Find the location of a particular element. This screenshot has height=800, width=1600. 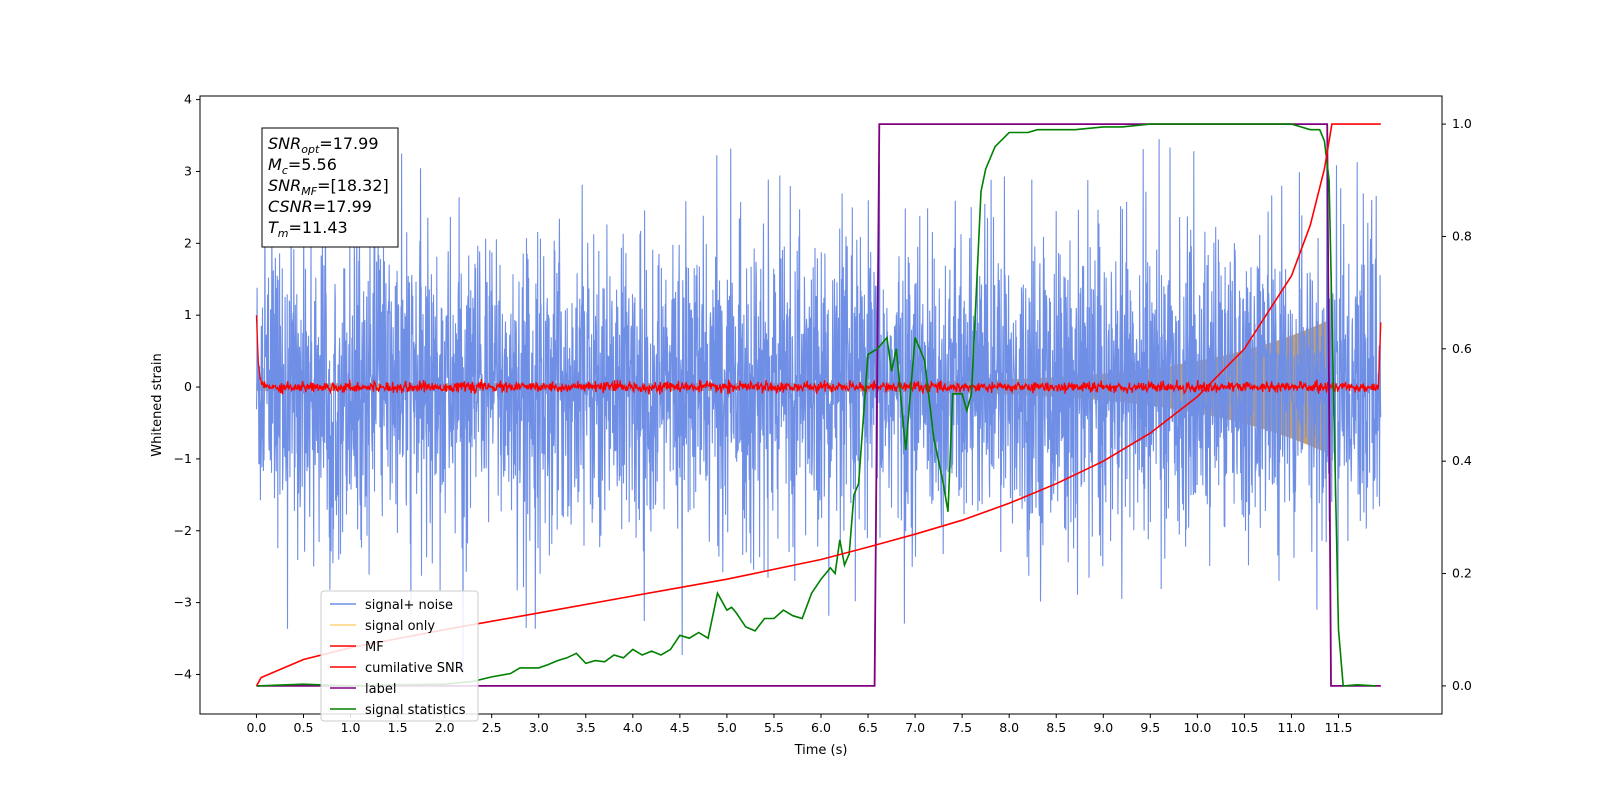

x-tick: 9.5 is located at coordinates (1150, 724).